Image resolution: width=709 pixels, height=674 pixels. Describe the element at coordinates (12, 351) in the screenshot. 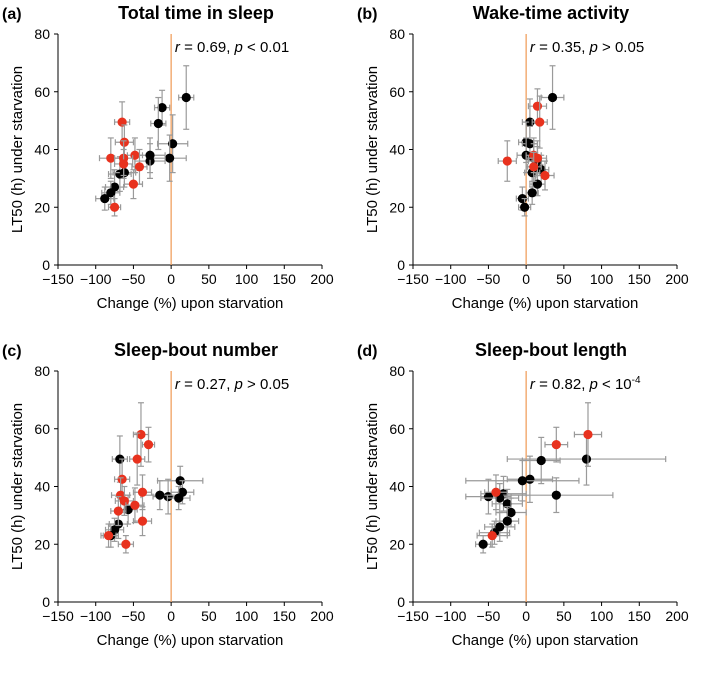

I see `panel-label: (c)` at that location.